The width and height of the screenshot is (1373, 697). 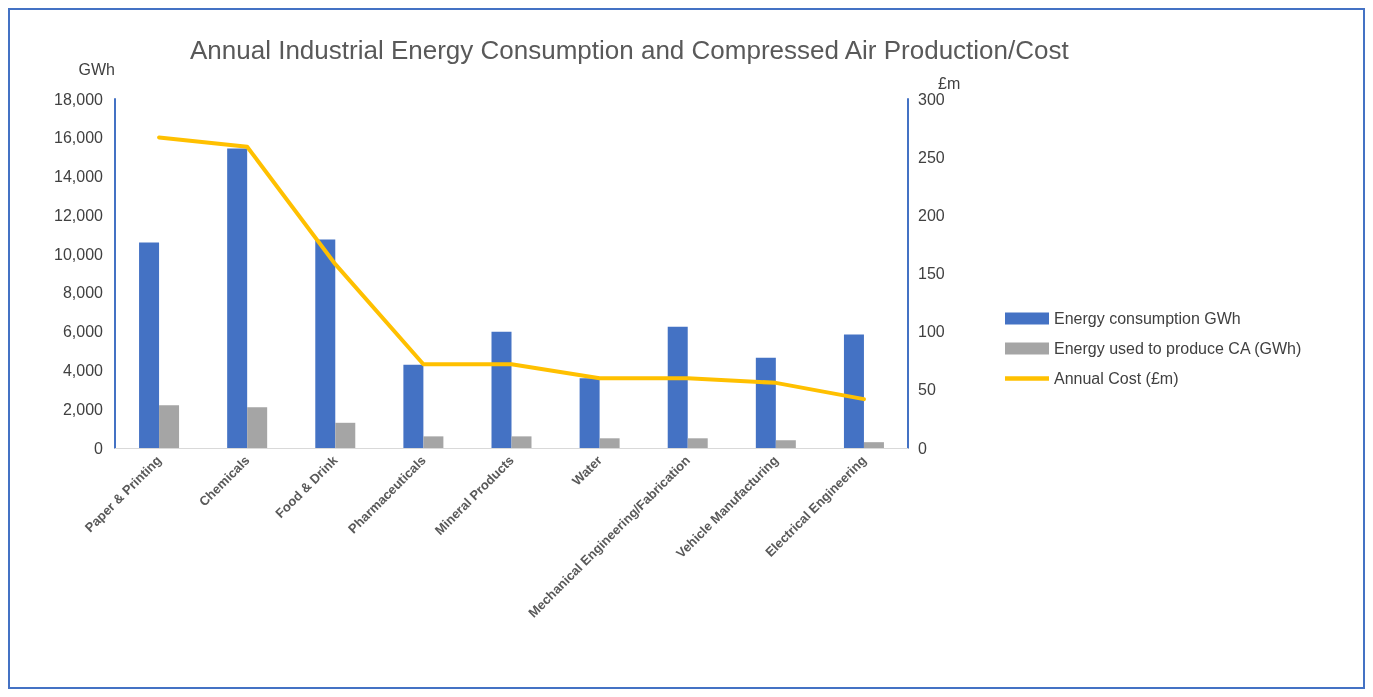 I want to click on y2-axis-title: £m, so click(x=949, y=83).